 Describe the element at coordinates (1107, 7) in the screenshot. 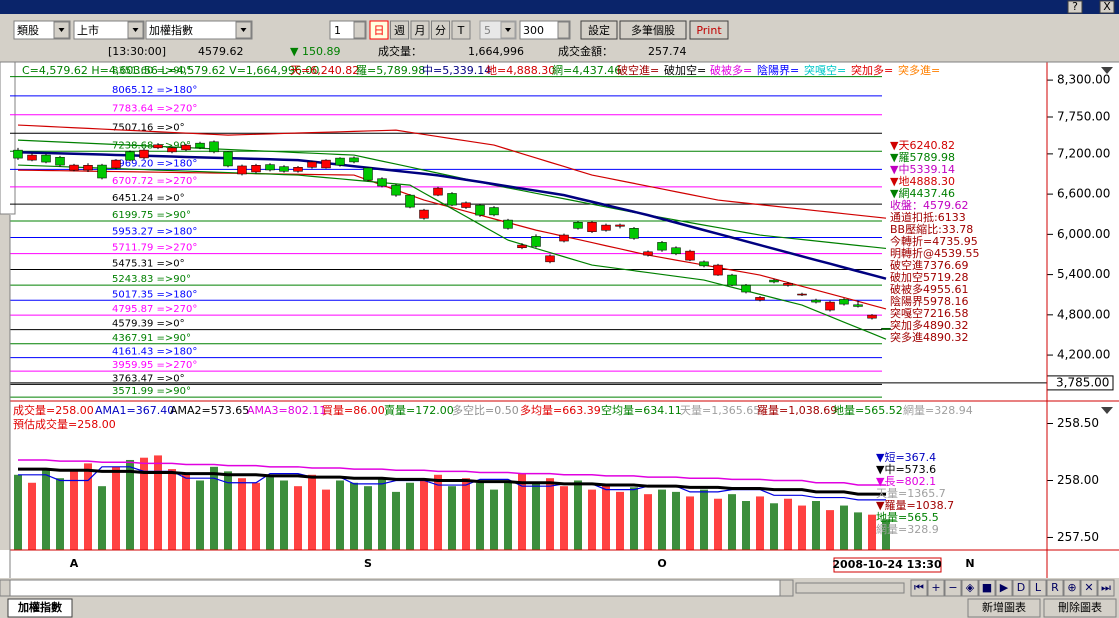

I see `close-button` at that location.